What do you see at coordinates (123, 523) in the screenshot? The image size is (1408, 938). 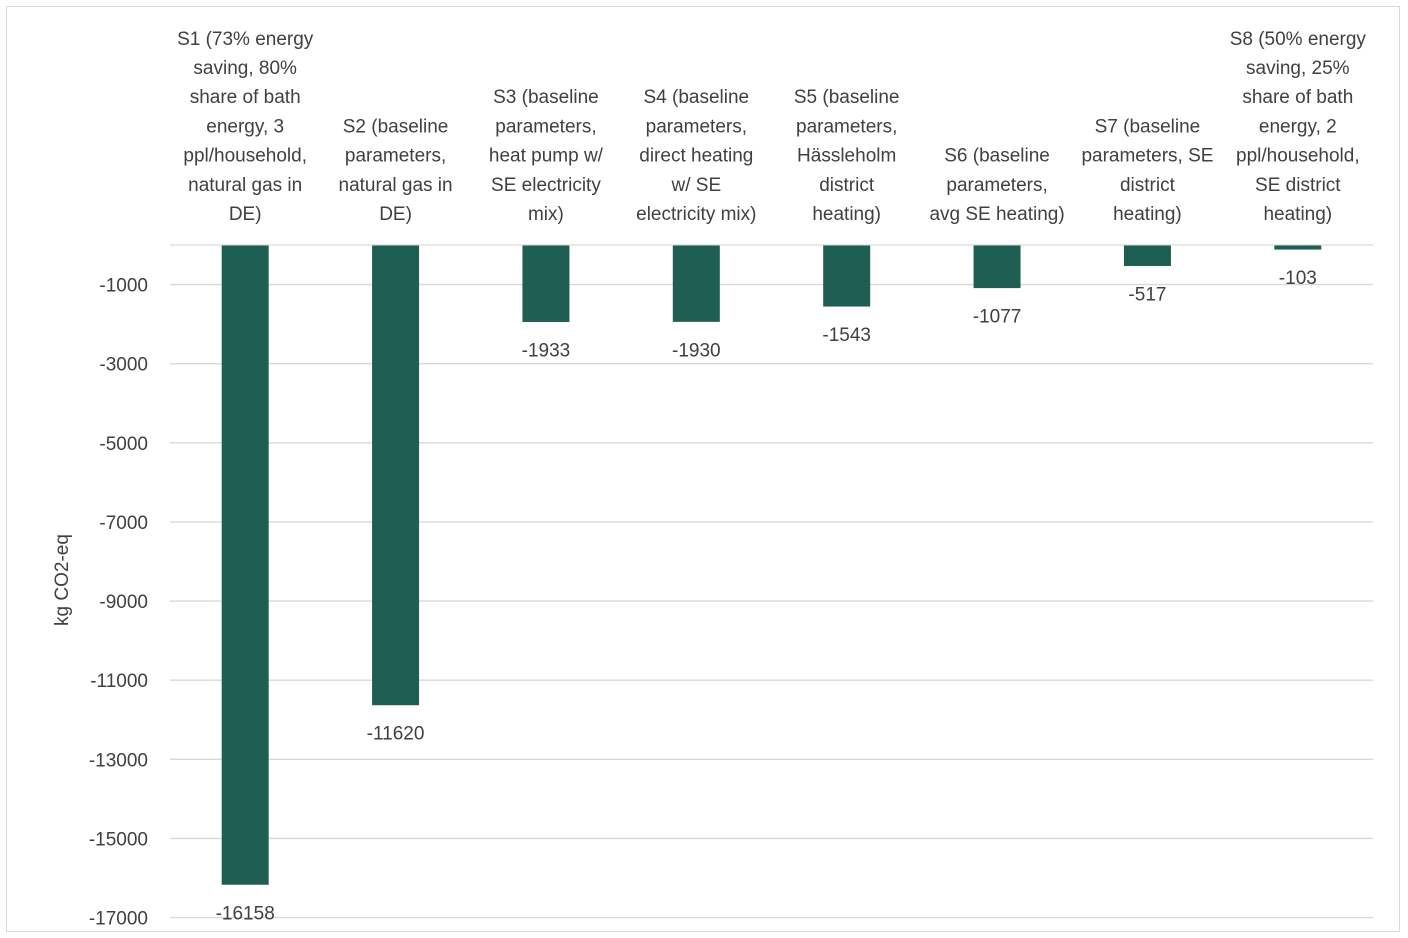 I see `y-tick-label: -7000` at bounding box center [123, 523].